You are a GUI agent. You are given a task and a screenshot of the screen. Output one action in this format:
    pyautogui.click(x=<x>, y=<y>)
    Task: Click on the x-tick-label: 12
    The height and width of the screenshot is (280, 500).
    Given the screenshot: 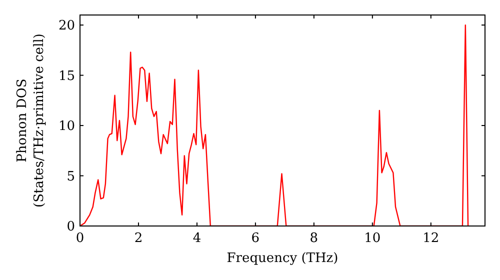 What is the action you would take?
    pyautogui.click(x=431, y=238)
    